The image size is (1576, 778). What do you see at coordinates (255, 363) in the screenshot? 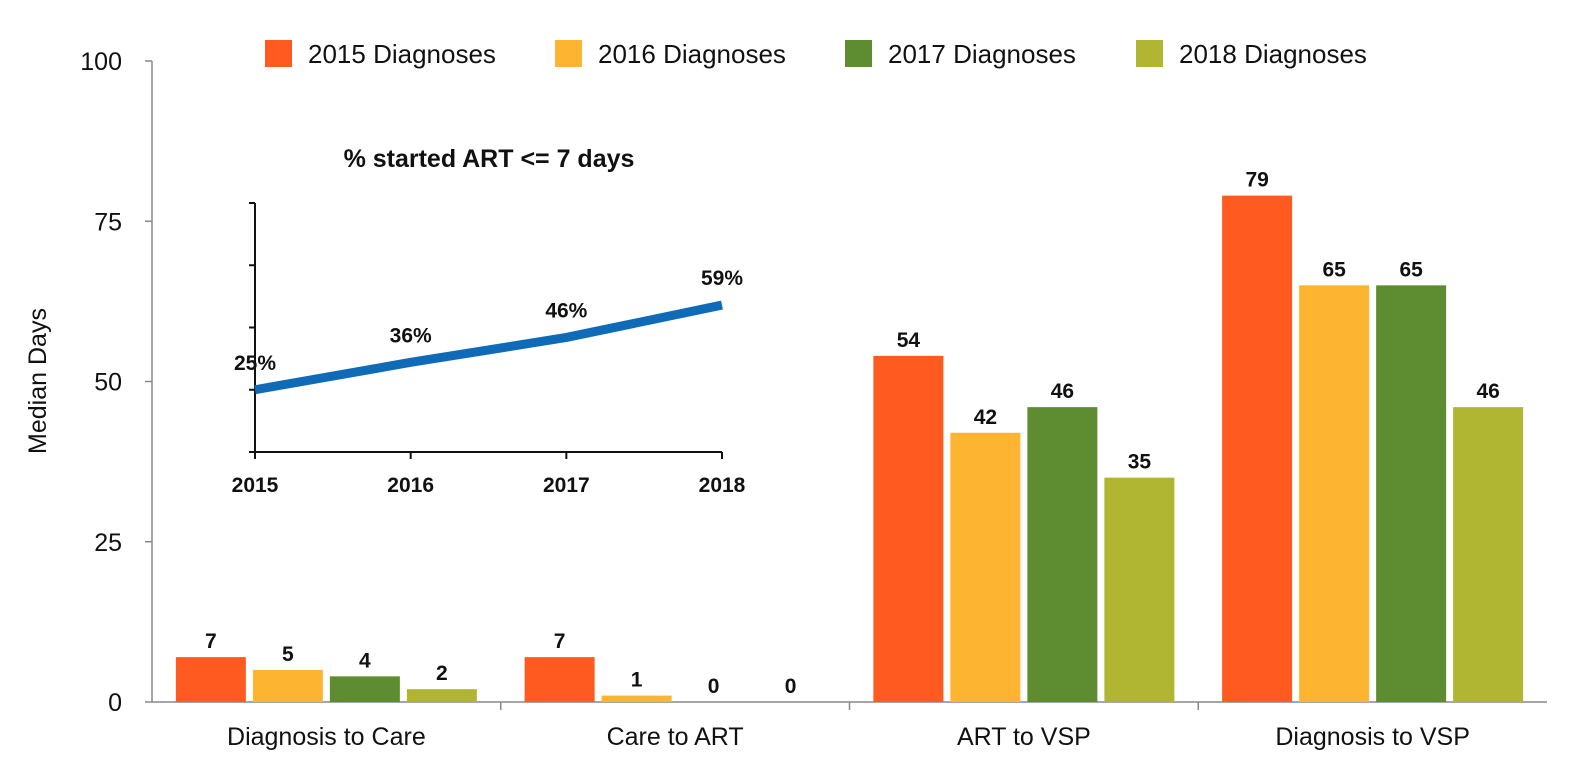
I see `inset-data-label: 25%` at bounding box center [255, 363].